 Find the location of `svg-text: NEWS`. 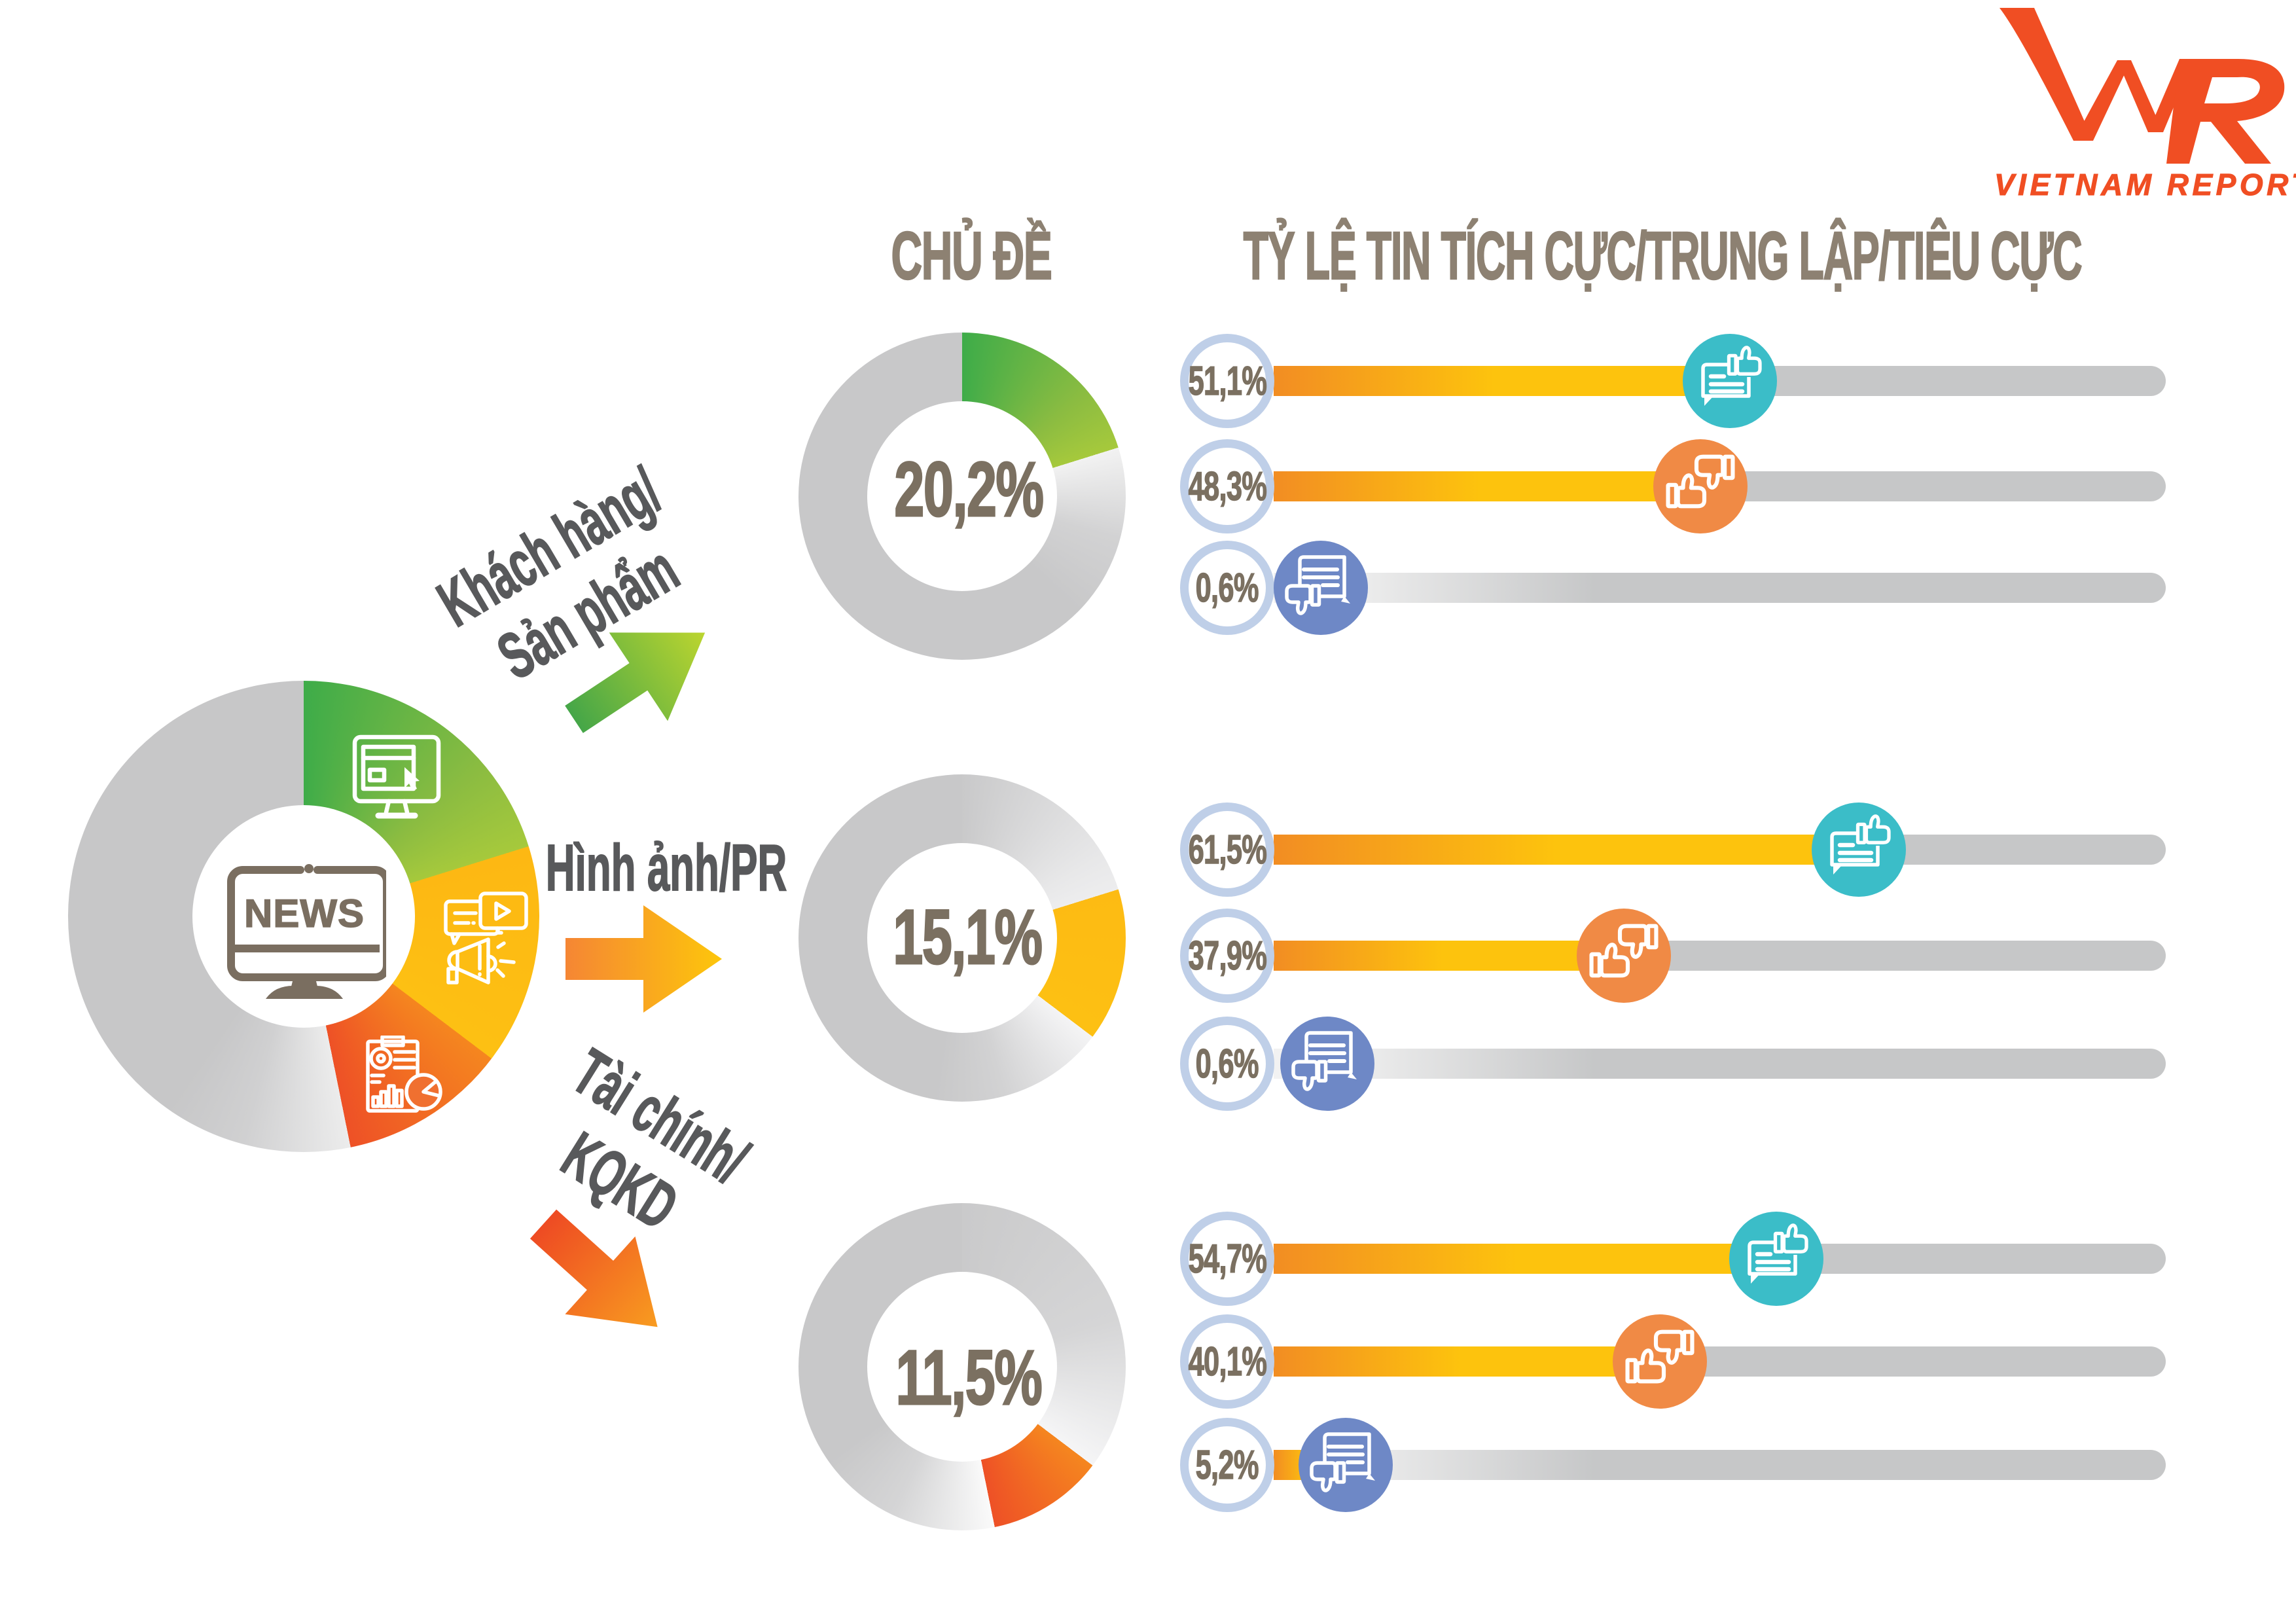

svg-text: NEWS is located at coordinates (304, 913).